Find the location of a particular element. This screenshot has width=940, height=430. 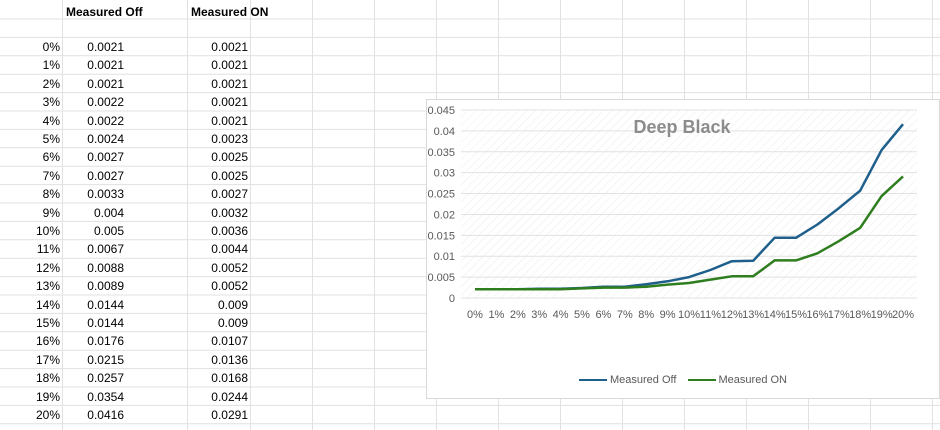

y-tick-label: 0 is located at coordinates (452, 299).